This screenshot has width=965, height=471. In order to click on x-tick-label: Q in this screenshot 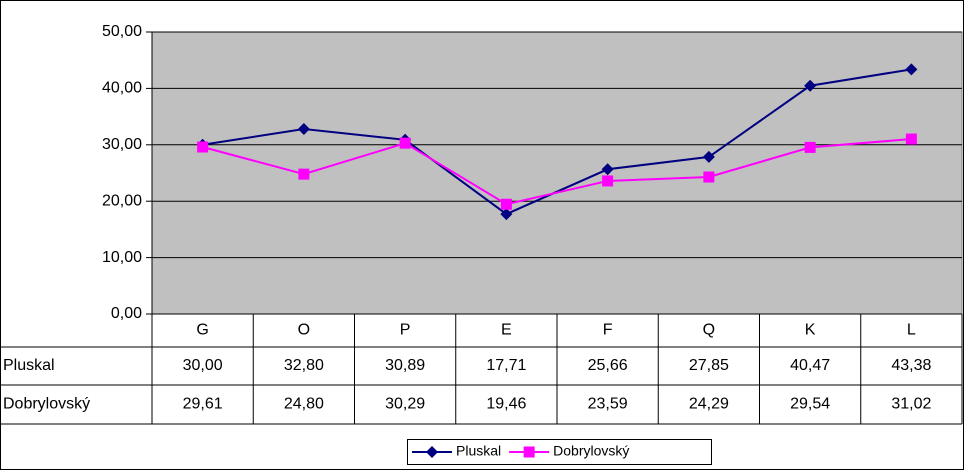, I will do `click(709, 330)`.